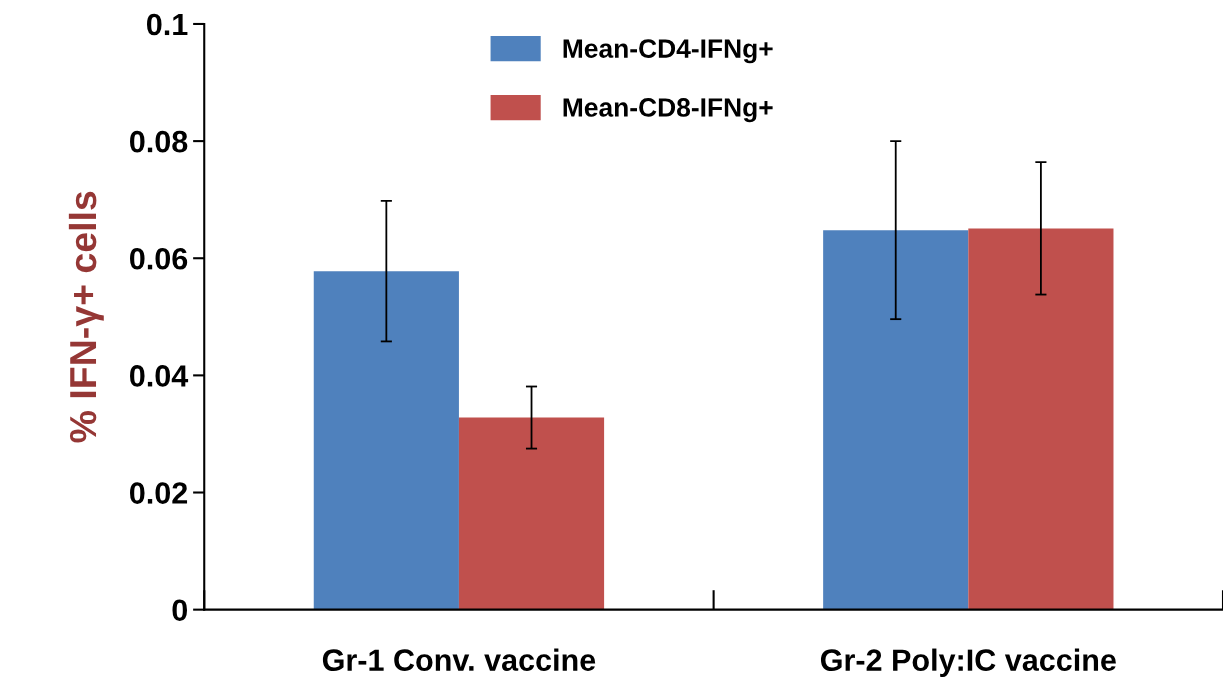  I want to click on y-tick-label: 0, so click(180, 610).